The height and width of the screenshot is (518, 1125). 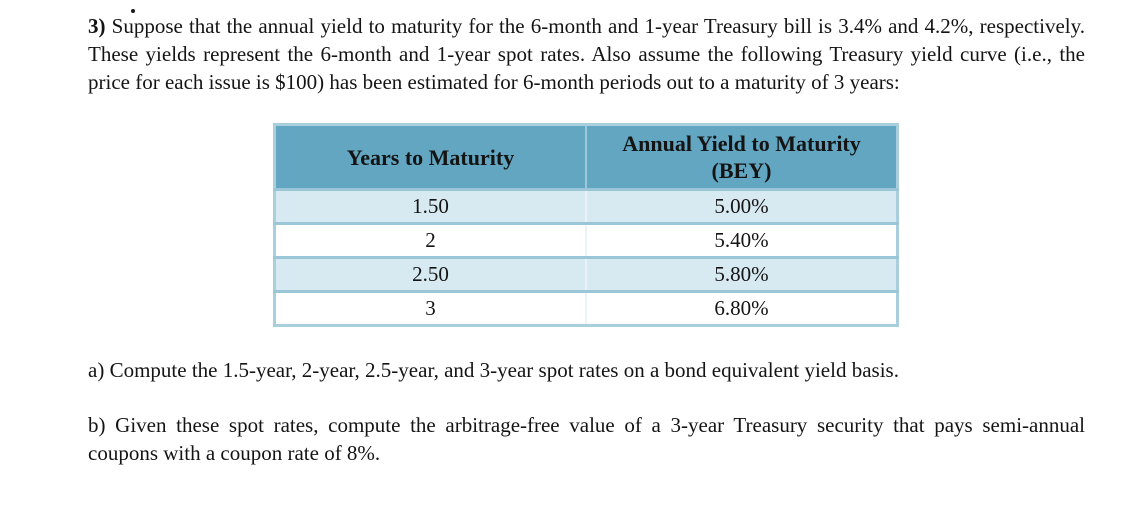 I want to click on years-cell: 2.50, so click(x=430, y=275).